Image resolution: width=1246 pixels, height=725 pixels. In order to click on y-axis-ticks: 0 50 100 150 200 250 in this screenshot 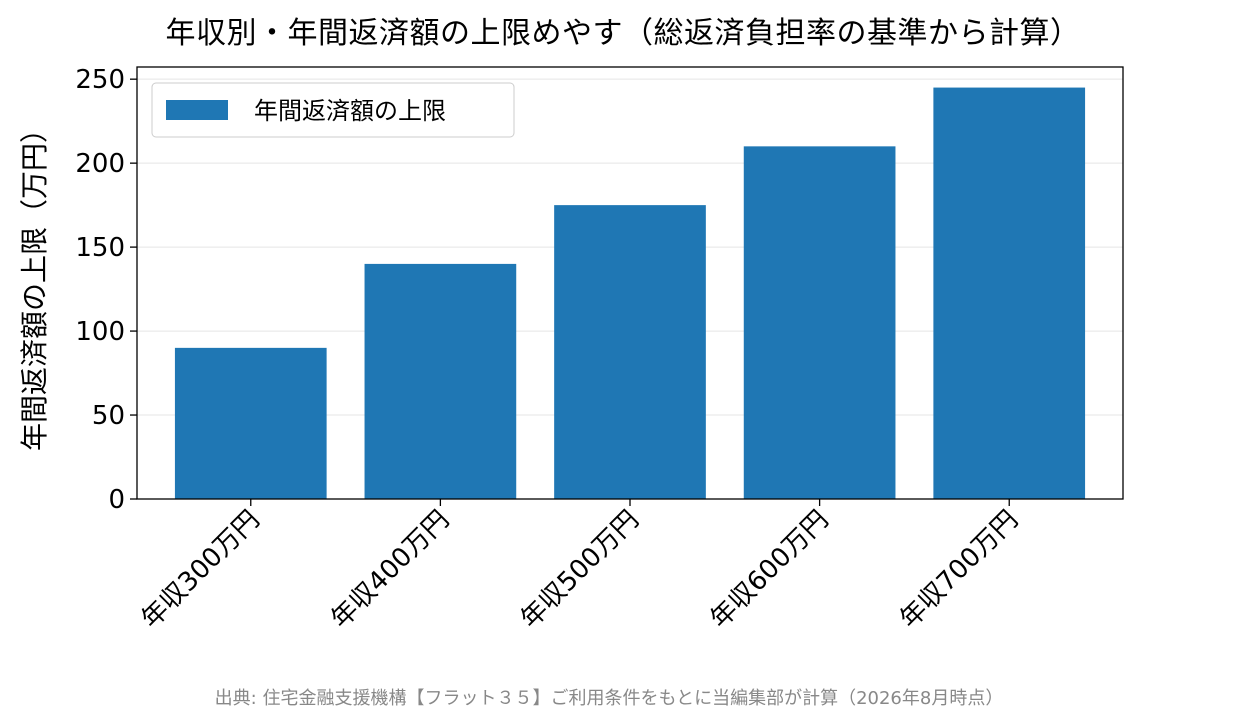, I will do `click(106, 290)`.